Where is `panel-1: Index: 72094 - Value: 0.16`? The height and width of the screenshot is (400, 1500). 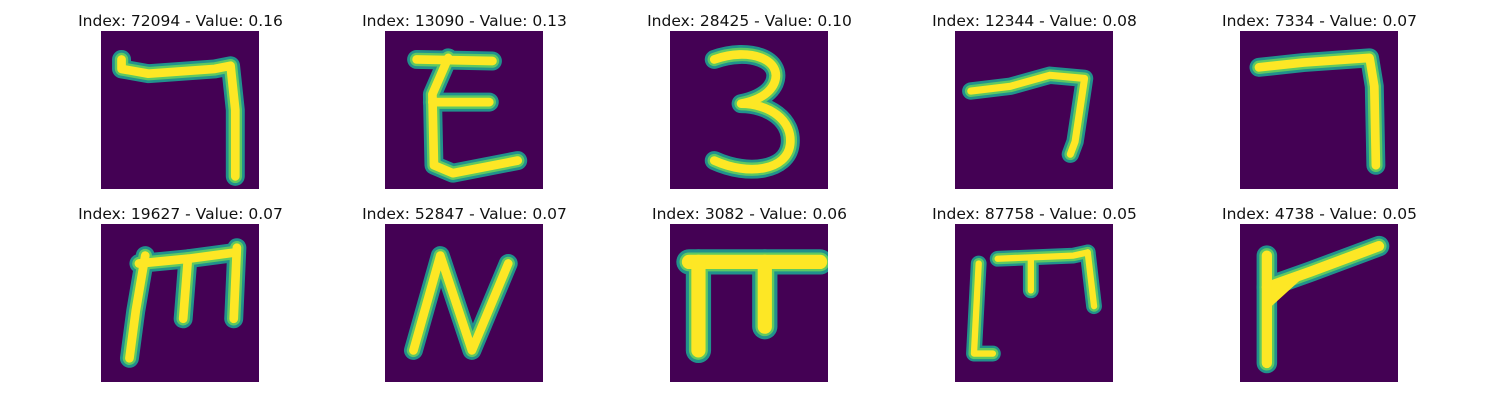
panel-1: Index: 72094 - Value: 0.16 is located at coordinates (180, 101).